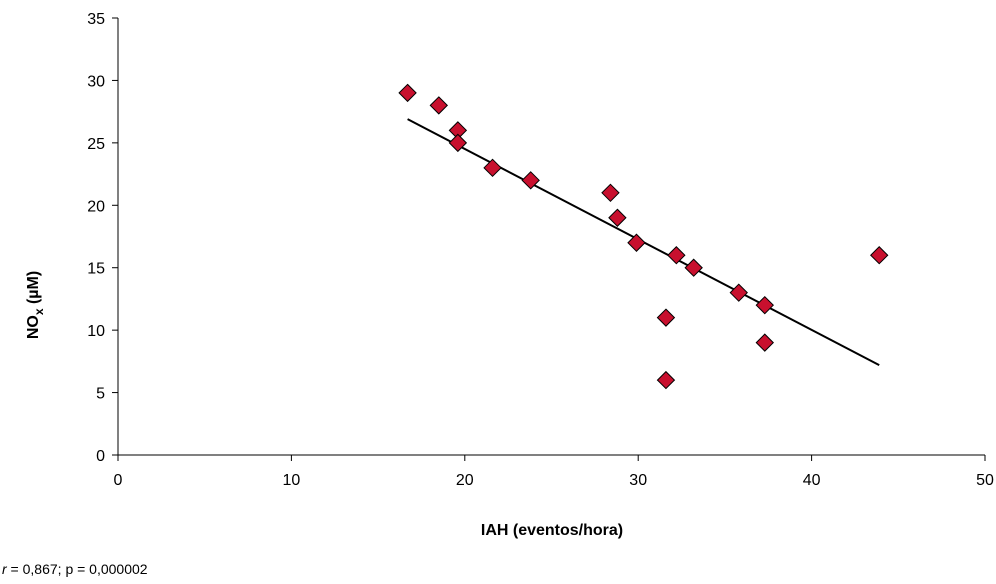  What do you see at coordinates (4, 569) in the screenshot?
I see `r-symbol: r` at bounding box center [4, 569].